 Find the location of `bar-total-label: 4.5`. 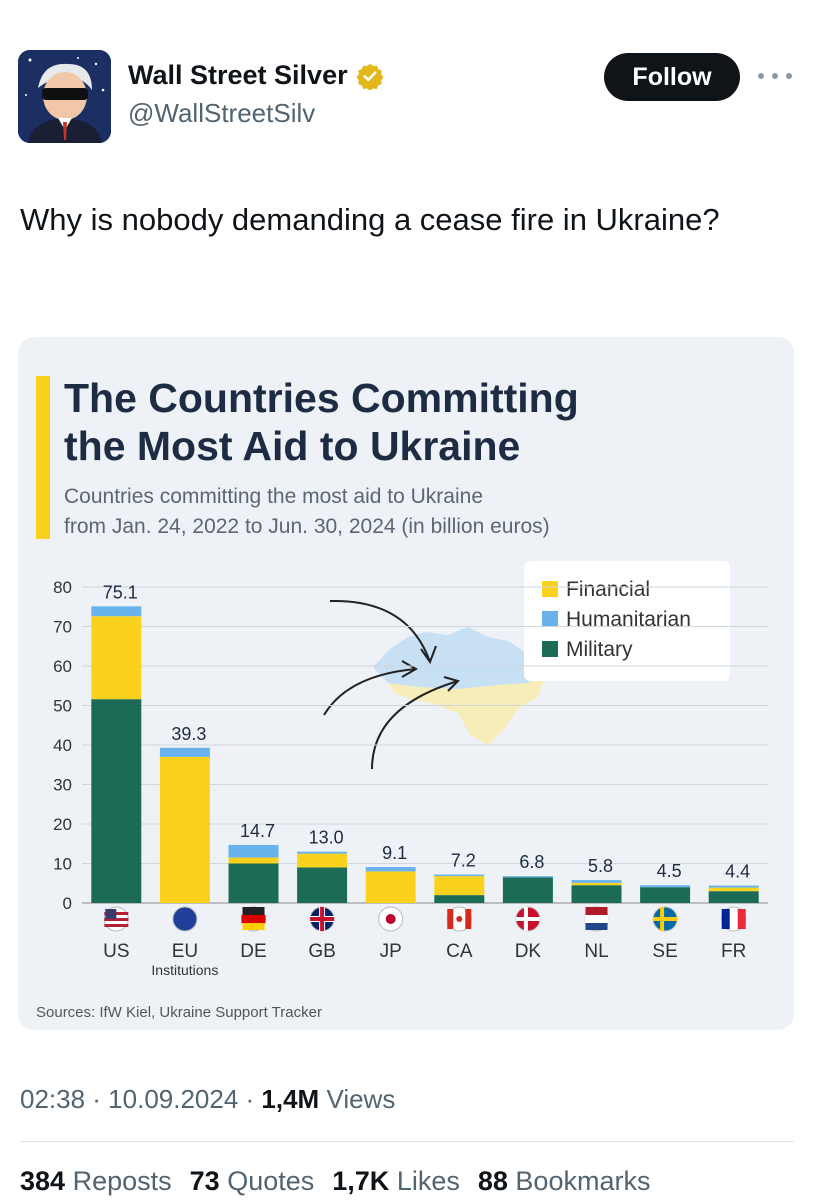

bar-total-label: 4.5 is located at coordinates (669, 871).